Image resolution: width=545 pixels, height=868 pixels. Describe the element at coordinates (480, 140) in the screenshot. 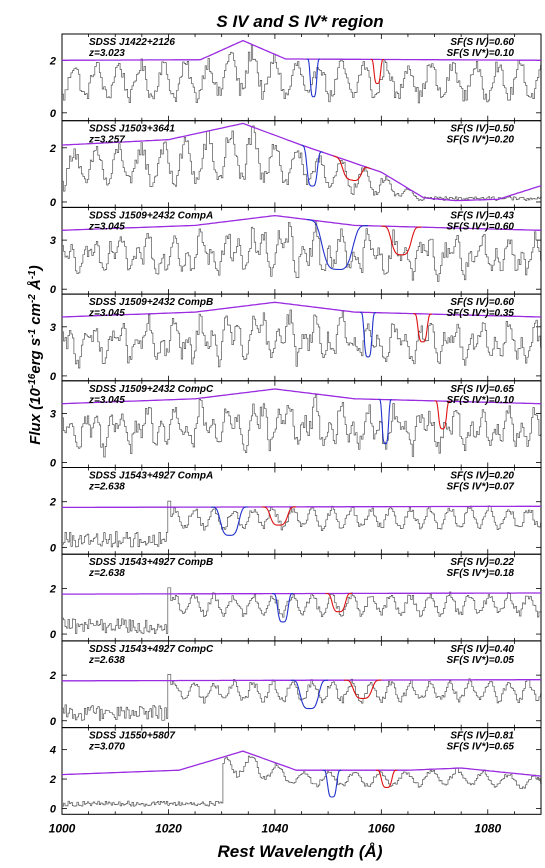

I see `panel-sf-sivstar: SF(S IV*)=0.20` at that location.